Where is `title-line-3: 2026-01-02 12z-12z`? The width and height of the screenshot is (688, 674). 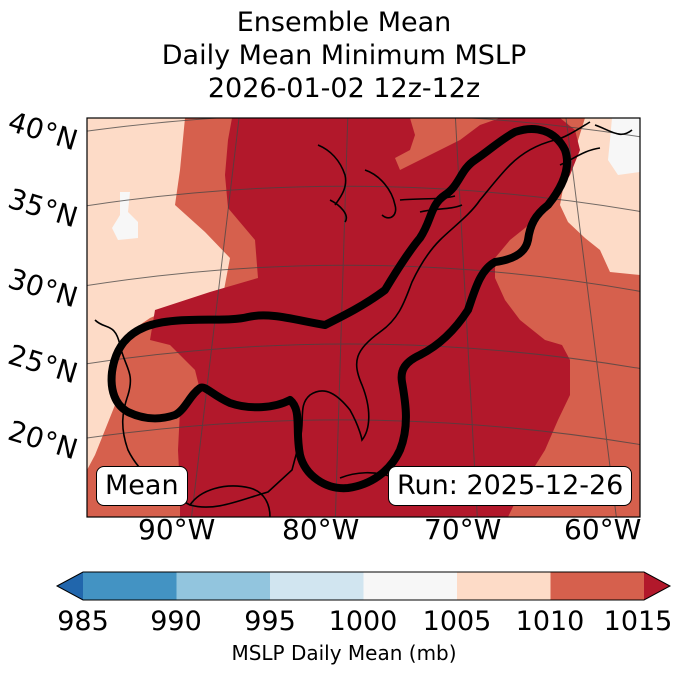
title-line-3: 2026-01-02 12z-12z is located at coordinates (344, 88).